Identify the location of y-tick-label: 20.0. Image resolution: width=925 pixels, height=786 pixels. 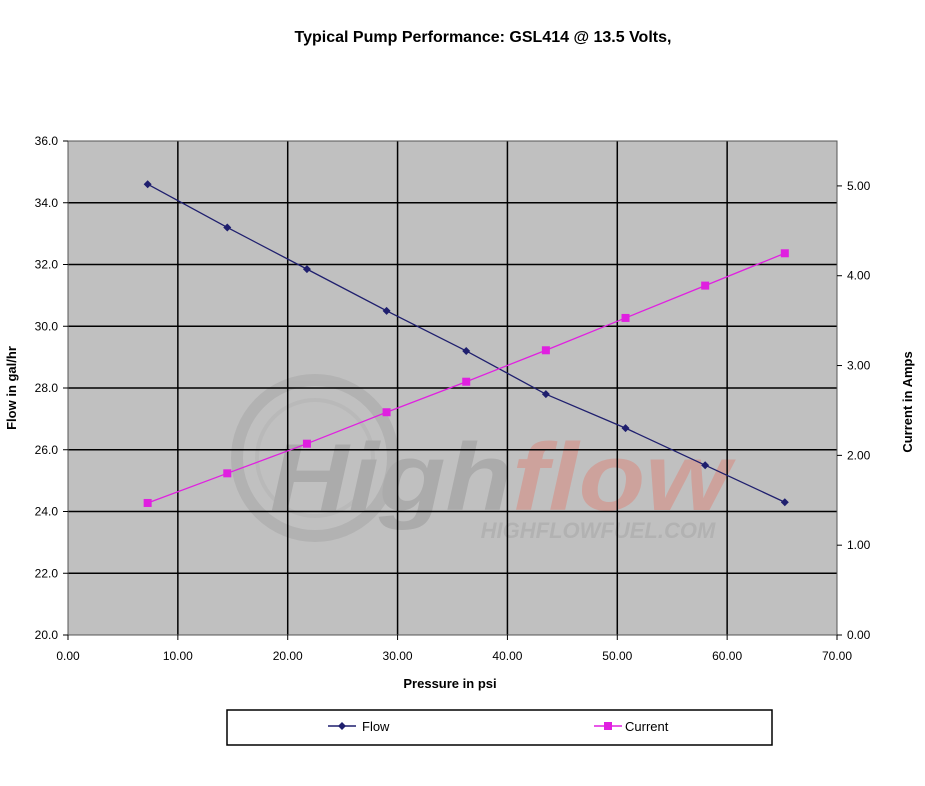
(47, 635).